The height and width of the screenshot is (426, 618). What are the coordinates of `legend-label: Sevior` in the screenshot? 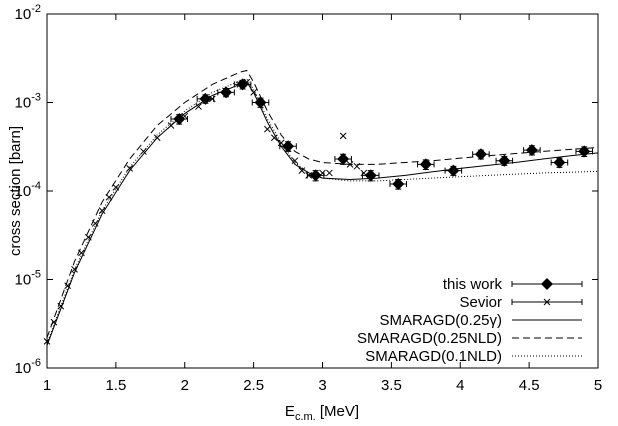 It's located at (480, 302).